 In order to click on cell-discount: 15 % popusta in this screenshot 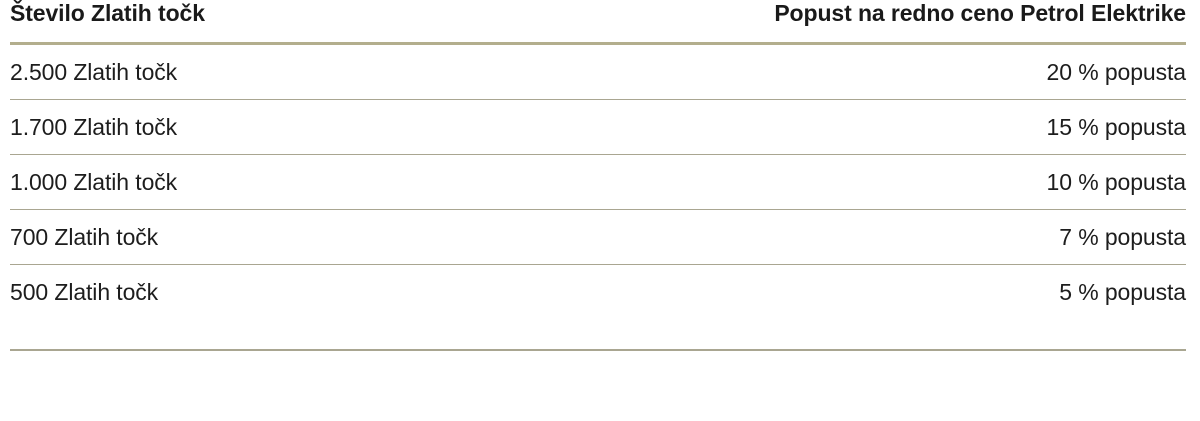, I will do `click(903, 127)`.